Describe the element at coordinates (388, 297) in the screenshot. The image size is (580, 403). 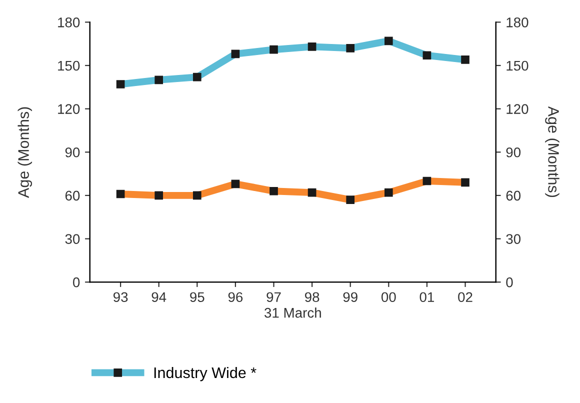
I see `x-tick-label: 00` at that location.